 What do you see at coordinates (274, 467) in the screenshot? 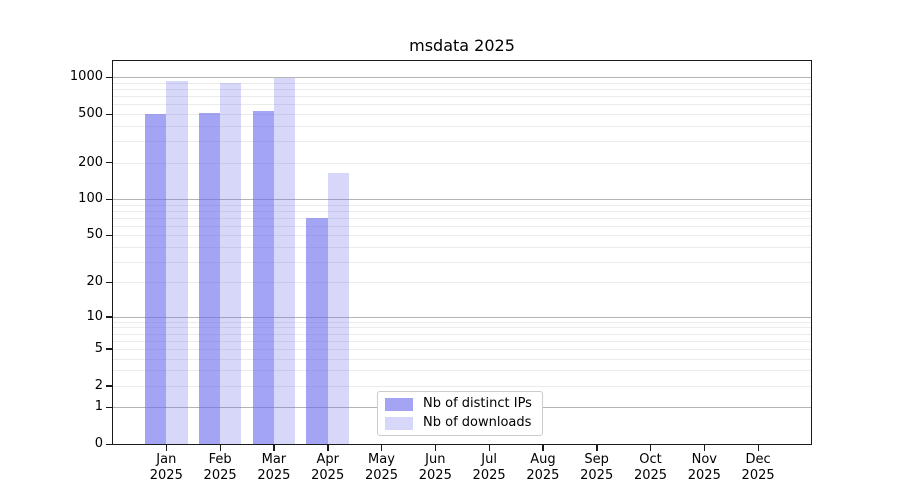
I see `x-tick-label-mar: Mar 2025` at bounding box center [274, 467].